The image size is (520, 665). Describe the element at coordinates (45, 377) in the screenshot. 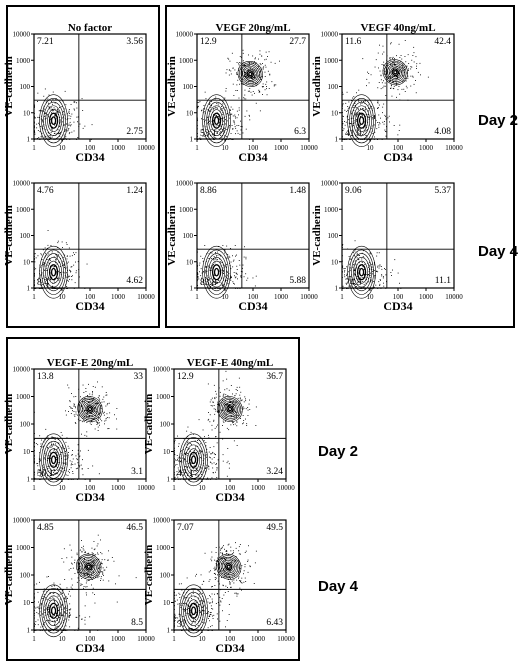

I see `quadrant-upper-left-value: 13.8` at that location.